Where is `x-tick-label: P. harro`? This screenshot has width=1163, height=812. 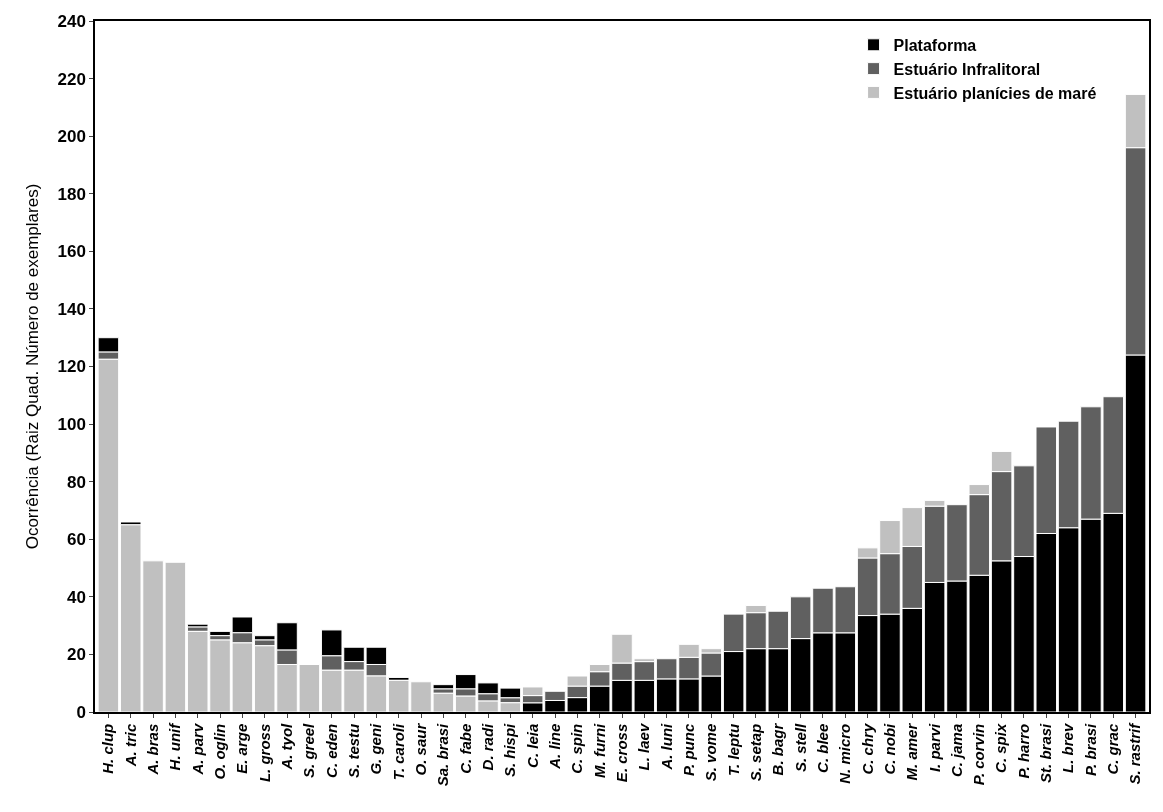 x-tick-label: P. harro is located at coordinates (1023, 751).